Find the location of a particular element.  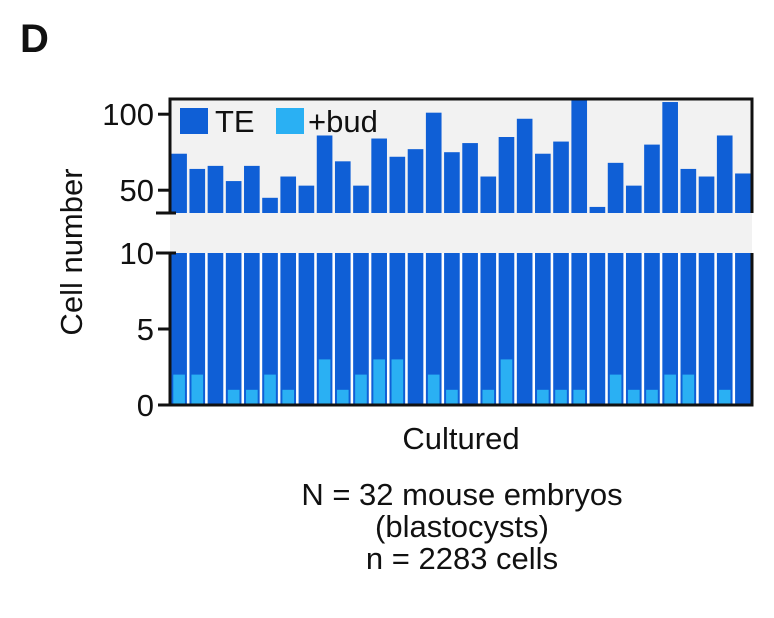

ticks-group: 0 5 10 50 100 is located at coordinates (136, 260).